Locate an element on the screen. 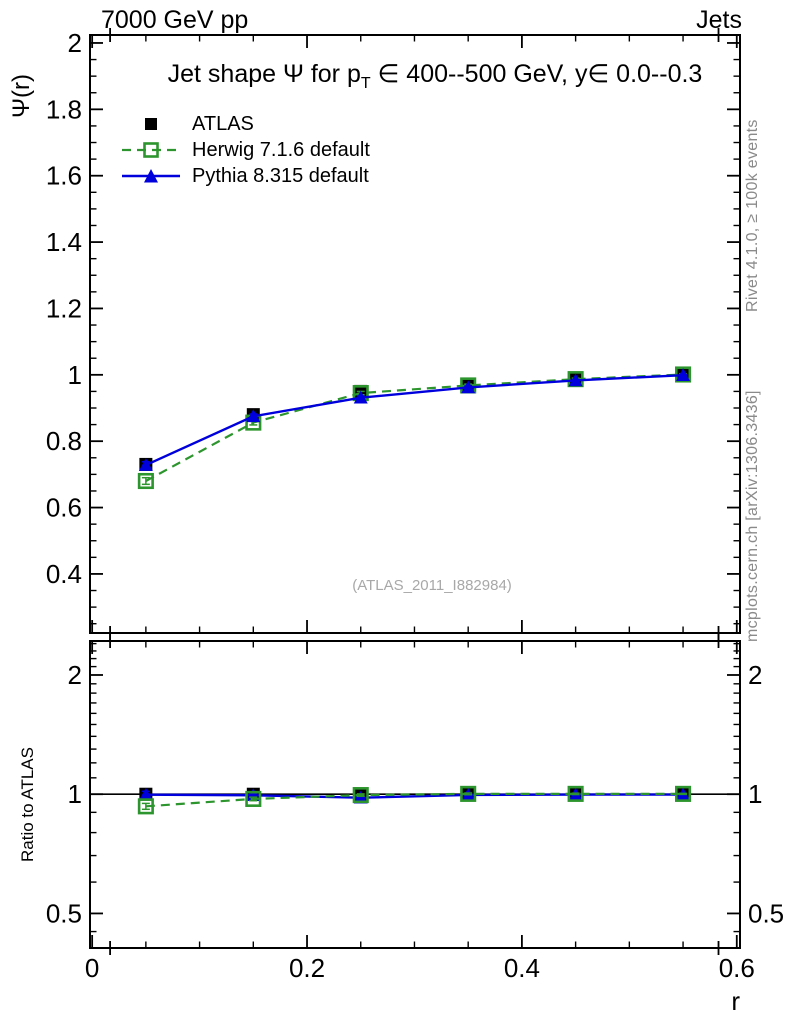 This screenshot has height=1024, width=786. svg-text: 1.6 is located at coordinates (64, 176).